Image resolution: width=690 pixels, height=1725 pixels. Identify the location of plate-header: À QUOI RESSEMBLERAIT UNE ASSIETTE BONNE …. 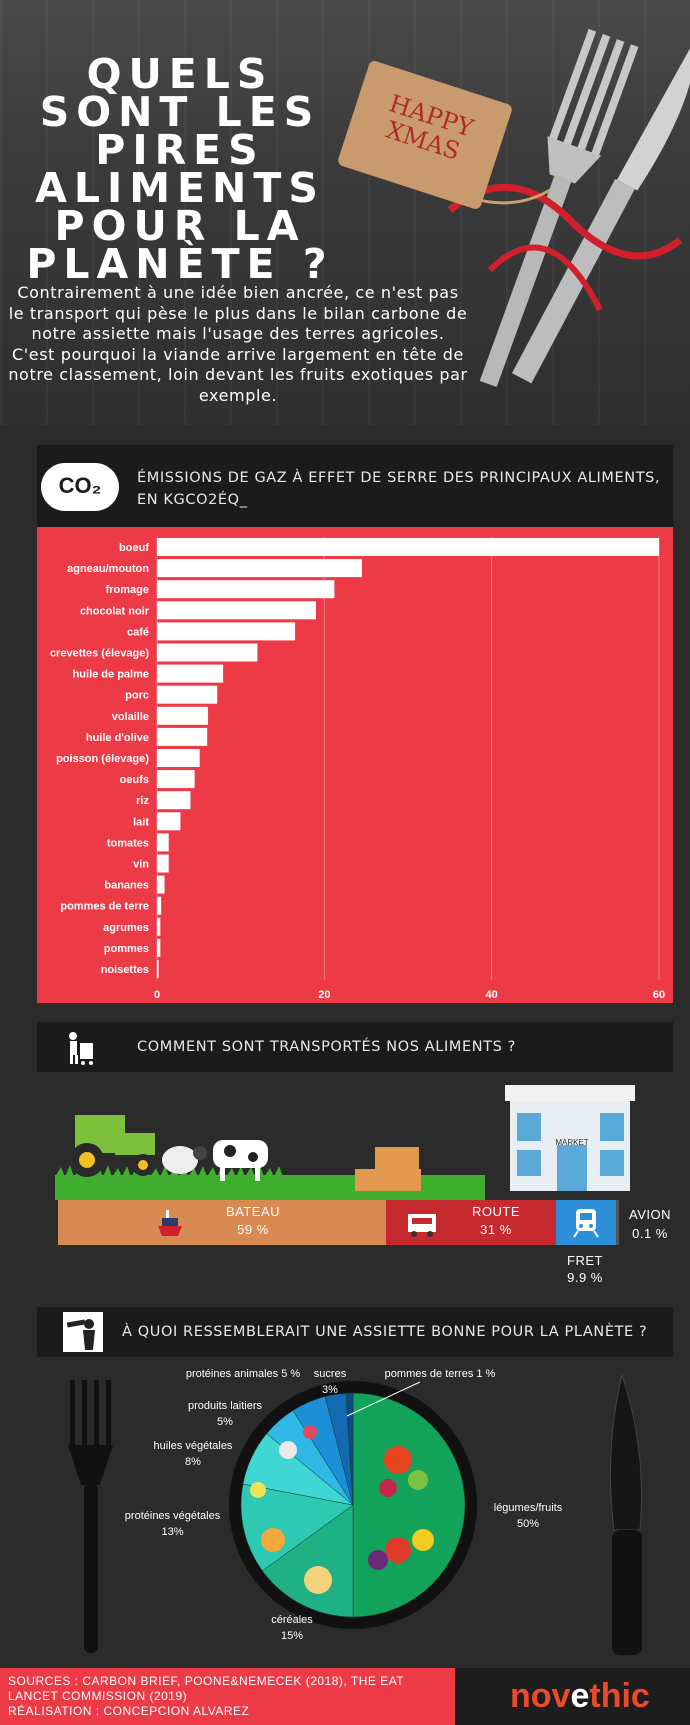
(355, 1332).